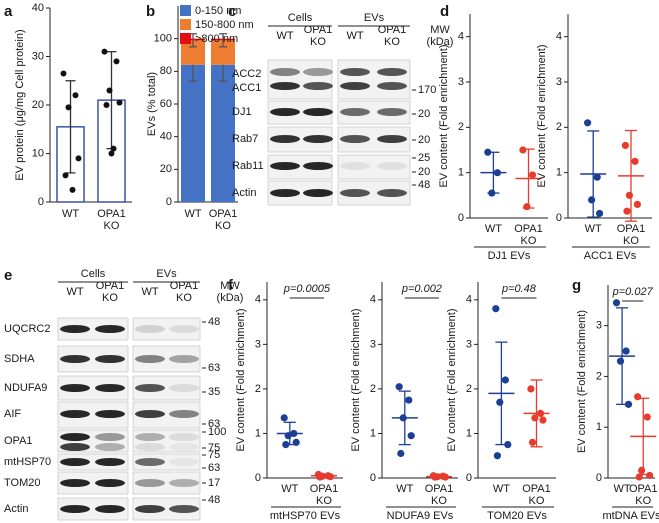 The height and width of the screenshot is (523, 659). What do you see at coordinates (246, 88) in the screenshot?
I see `protein-label: ACC1` at bounding box center [246, 88].